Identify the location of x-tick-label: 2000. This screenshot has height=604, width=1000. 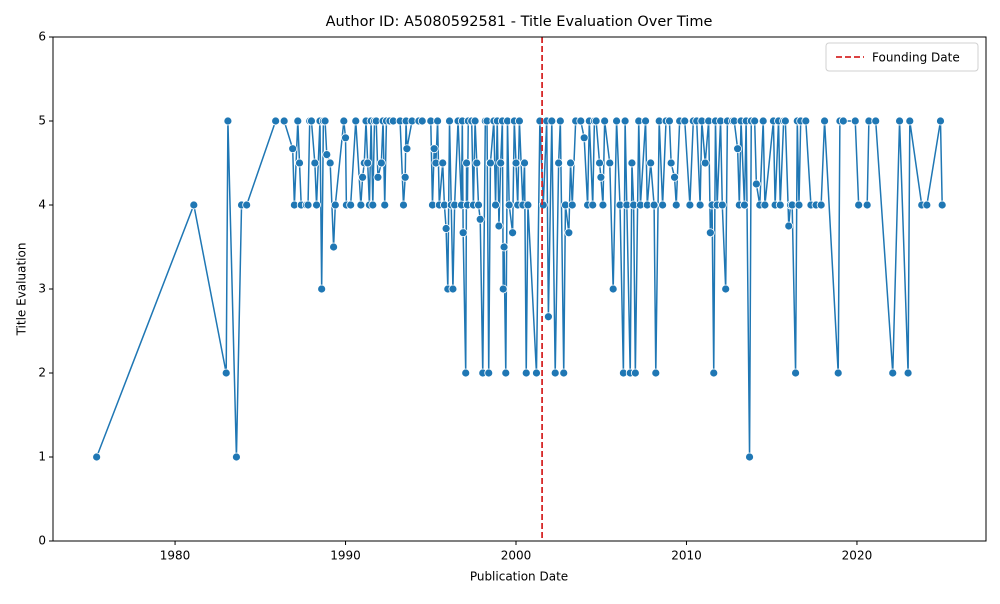
(516, 556).